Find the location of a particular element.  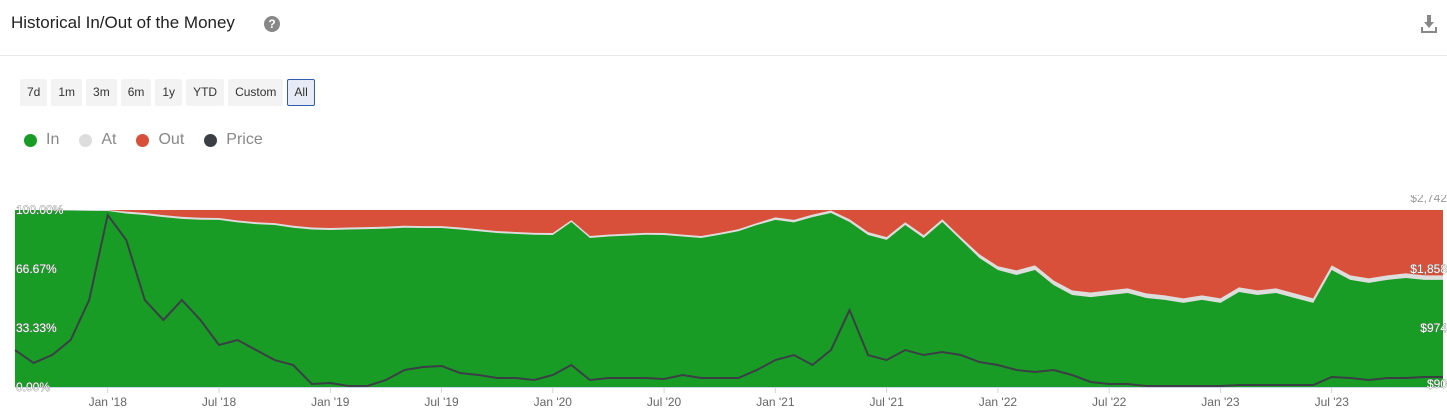

range-button-1y: 1y is located at coordinates (169, 92).